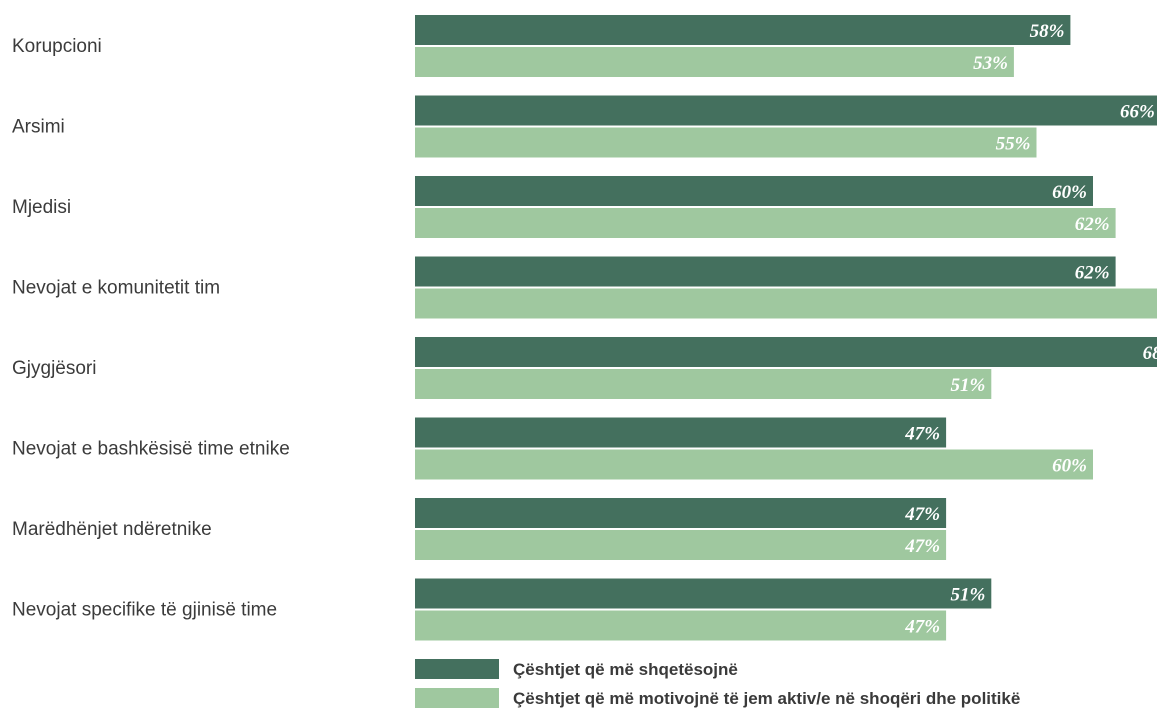  I want to click on data-label: 58%, so click(1047, 31).